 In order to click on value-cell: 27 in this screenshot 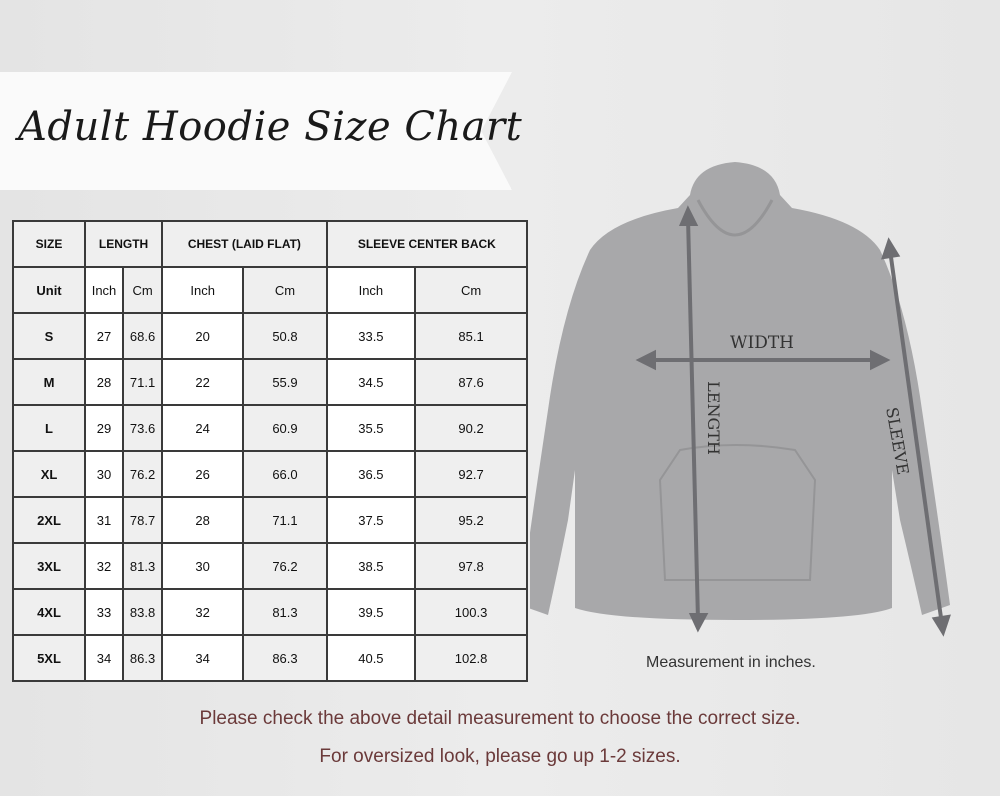, I will do `click(104, 336)`.